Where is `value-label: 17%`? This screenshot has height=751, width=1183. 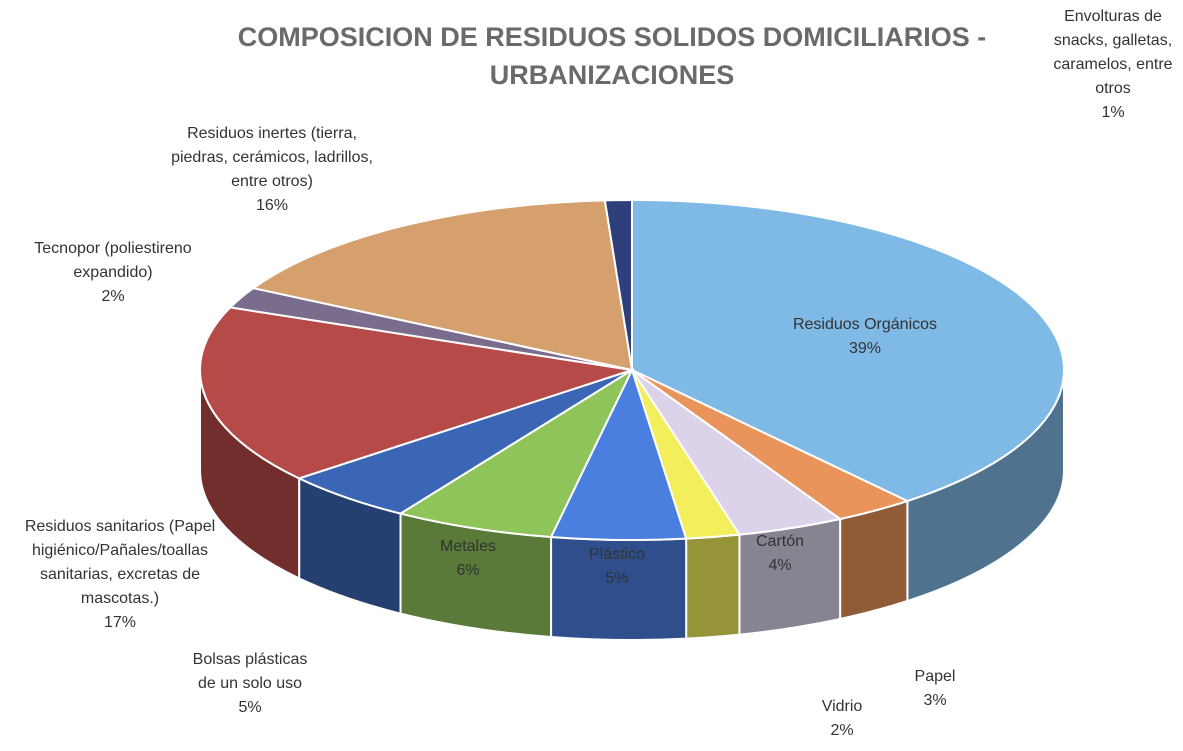 value-label: 17% is located at coordinates (120, 622).